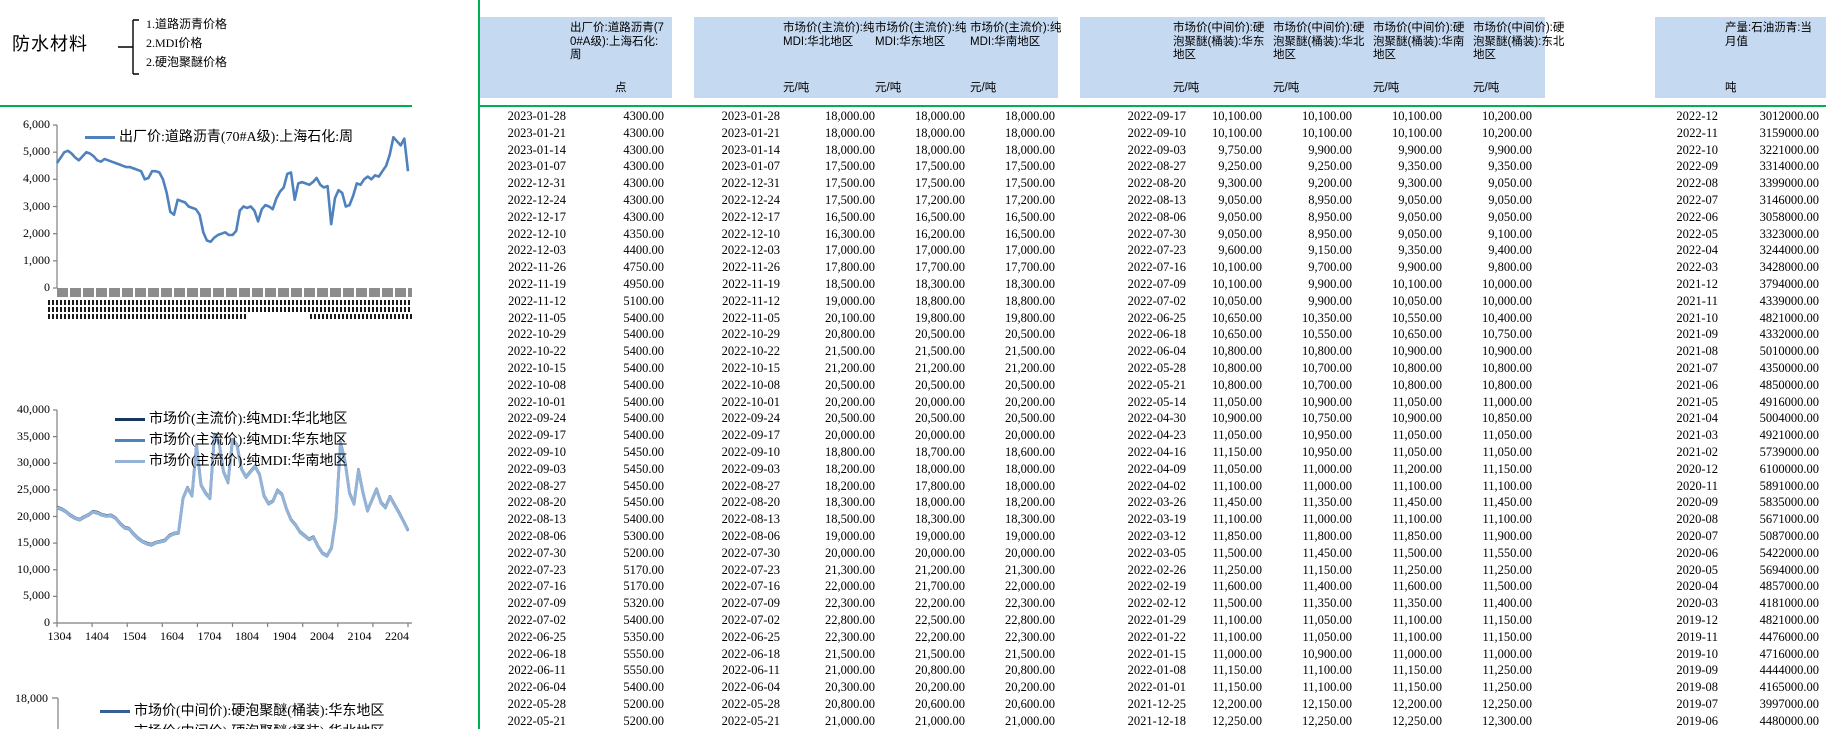  Describe the element at coordinates (1156, 166) in the screenshot. I see `date-cell: 2022-08-27` at that location.